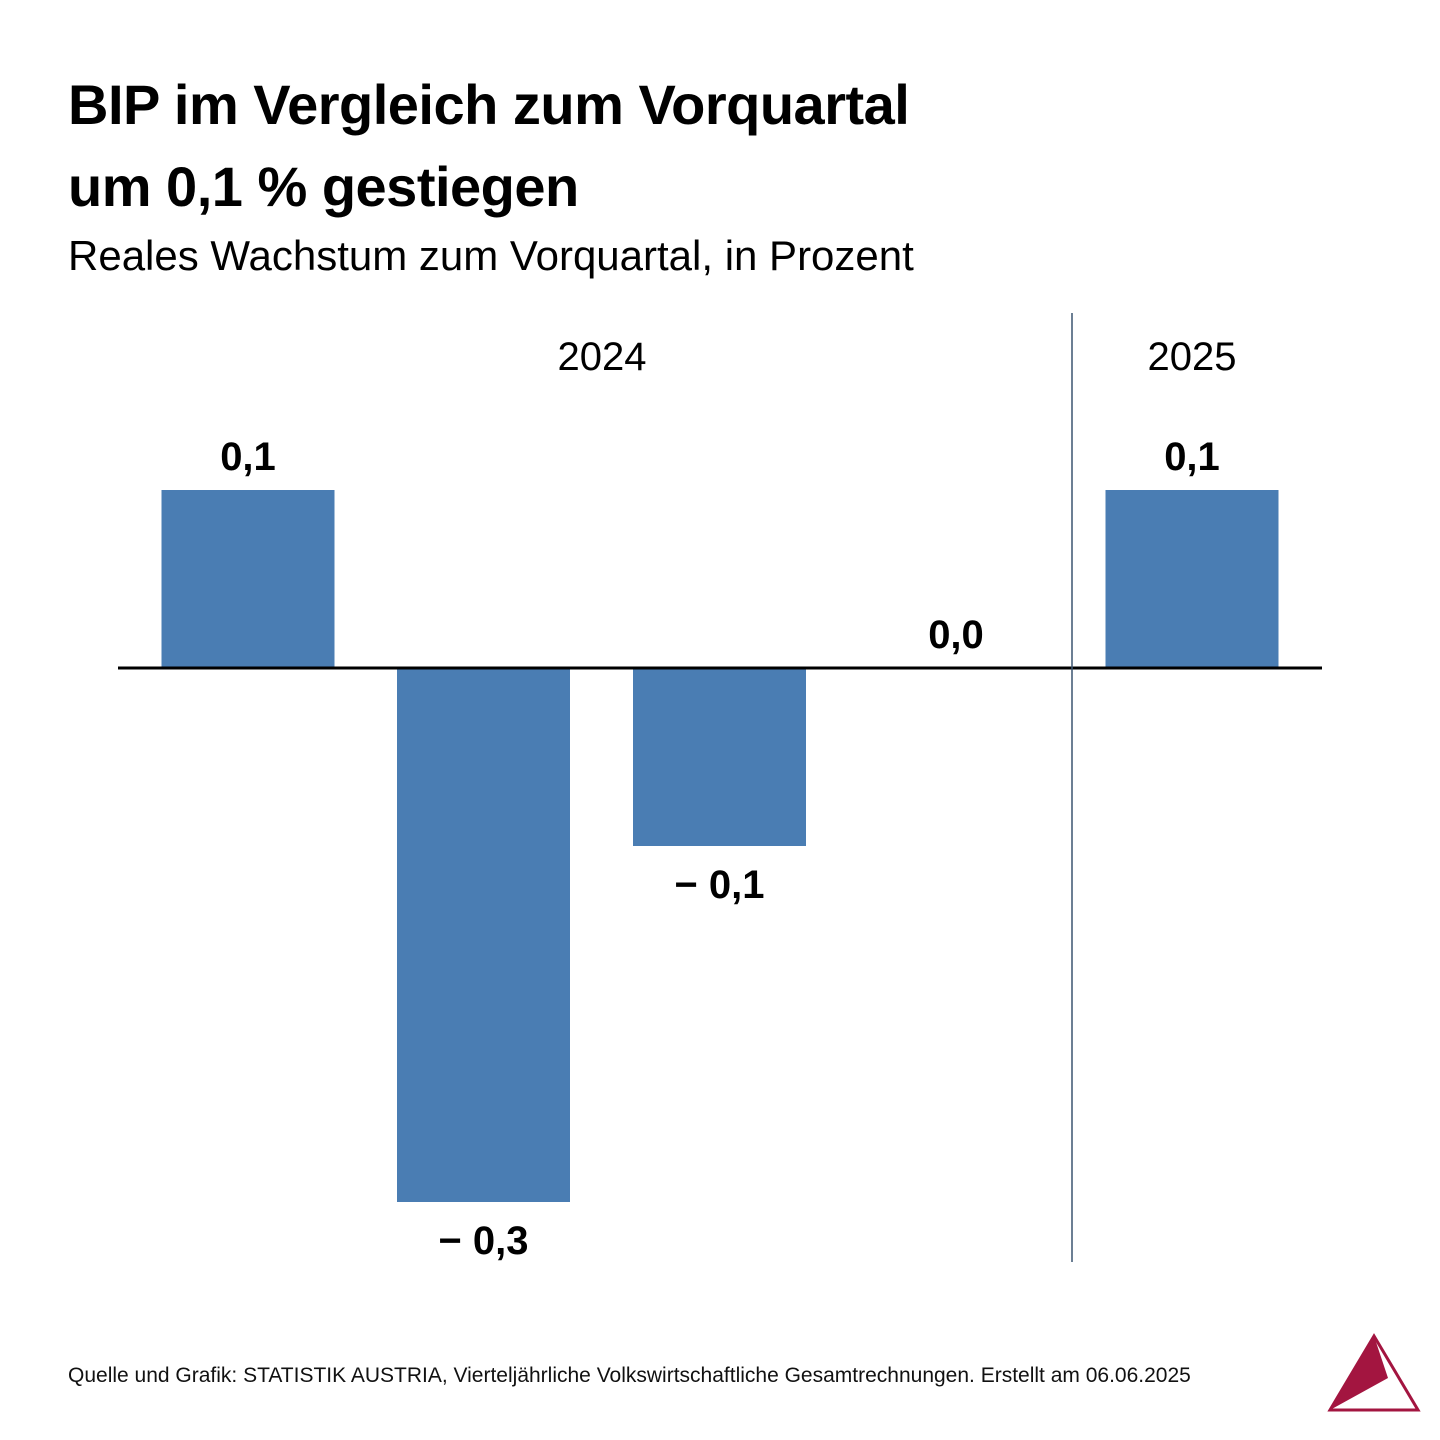 This screenshot has height=1440, width=1440. What do you see at coordinates (1192, 357) in the screenshot?
I see `year-label-2025: 2025` at bounding box center [1192, 357].